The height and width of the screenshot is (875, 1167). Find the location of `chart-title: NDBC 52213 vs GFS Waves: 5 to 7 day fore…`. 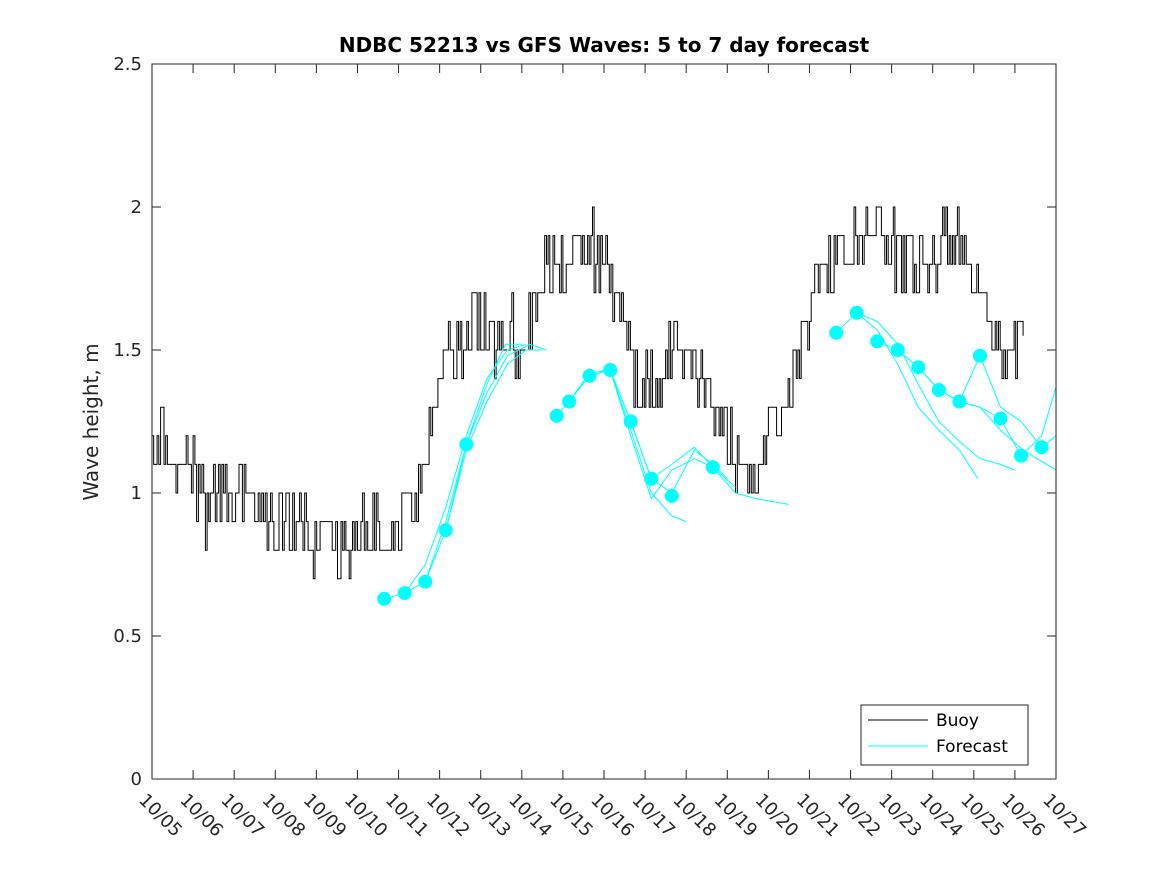

chart-title: NDBC 52213 vs GFS Waves: 5 to 7 day fore… is located at coordinates (604, 45).